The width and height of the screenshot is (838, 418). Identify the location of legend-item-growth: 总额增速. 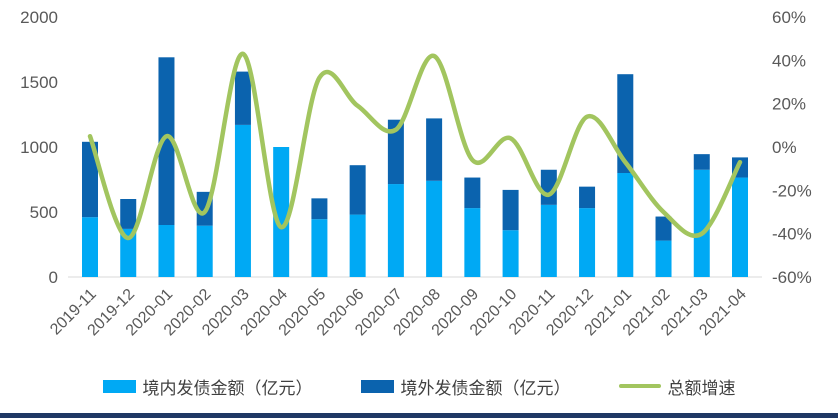
(677, 386).